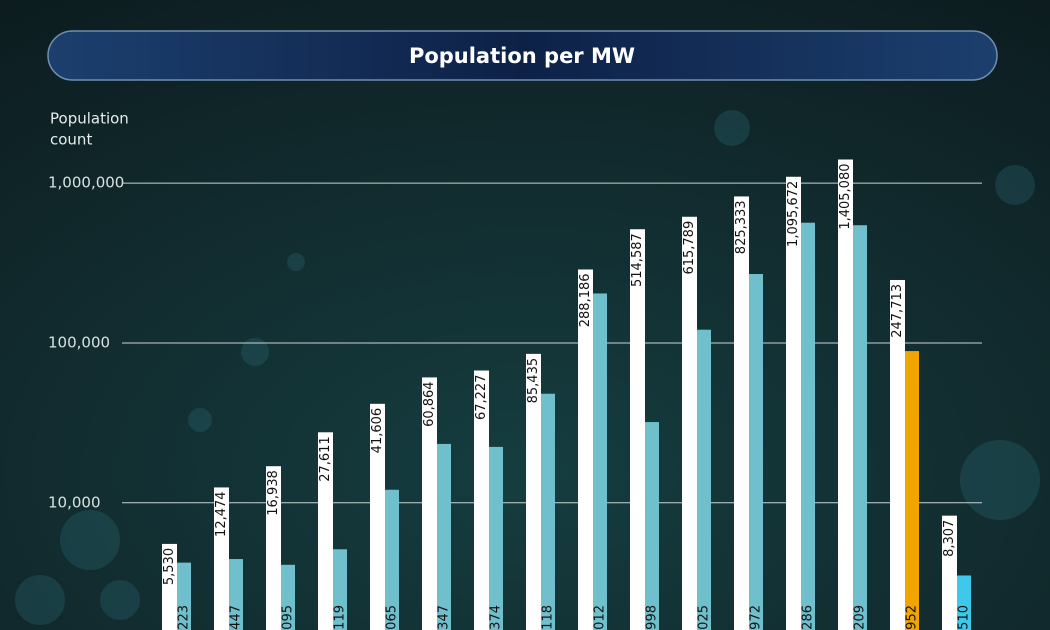 This screenshot has width=1050, height=630. Describe the element at coordinates (288, 617) in the screenshot. I see `value-label: 4,095` at that location.